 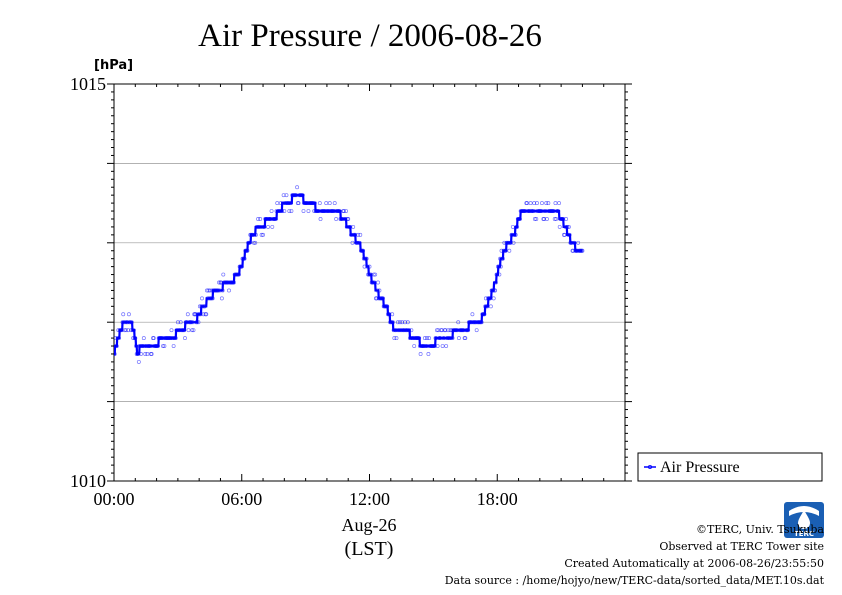 What do you see at coordinates (88, 481) in the screenshot?
I see `y-tick-label-min: 1010` at bounding box center [88, 481].